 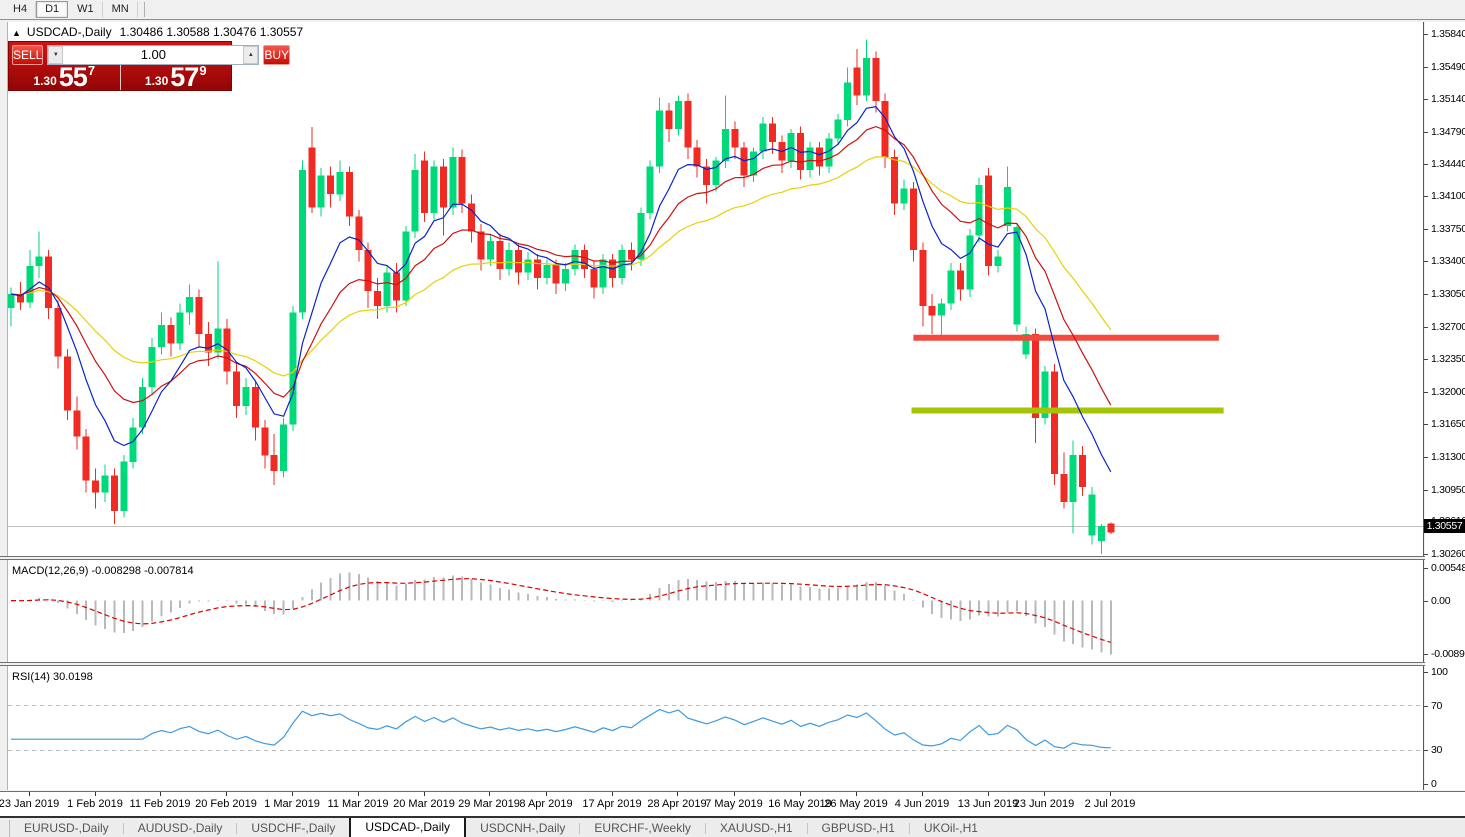 I want to click on current-price-badge: 1.30557, so click(x=1444, y=526).